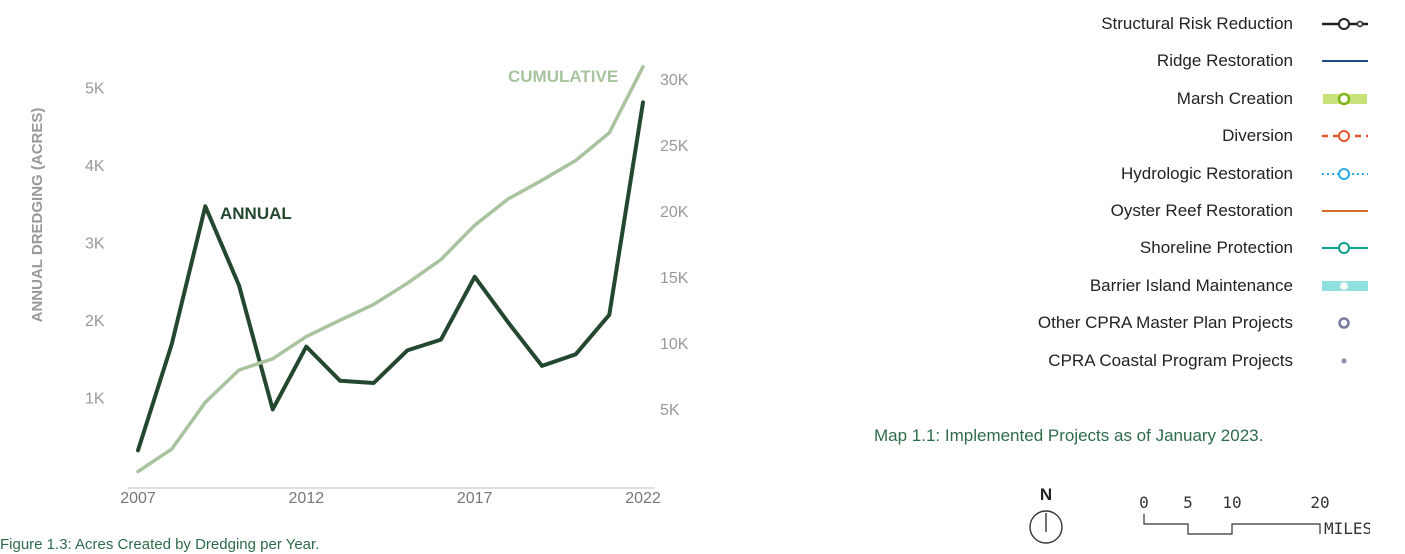 The height and width of the screenshot is (554, 1405). What do you see at coordinates (1345, 211) in the screenshot?
I see `oyster-reef-line-icon` at bounding box center [1345, 211].